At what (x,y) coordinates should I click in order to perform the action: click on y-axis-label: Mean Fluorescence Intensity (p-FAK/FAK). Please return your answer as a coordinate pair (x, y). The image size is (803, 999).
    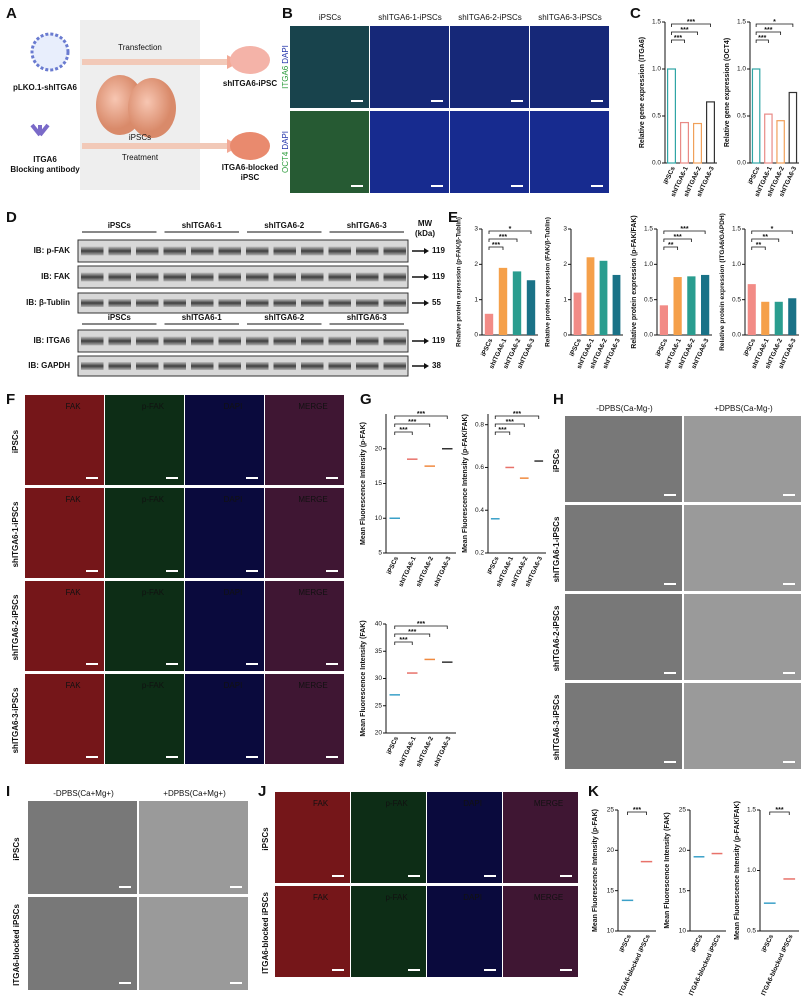
    Looking at the image, I should click on (465, 483).